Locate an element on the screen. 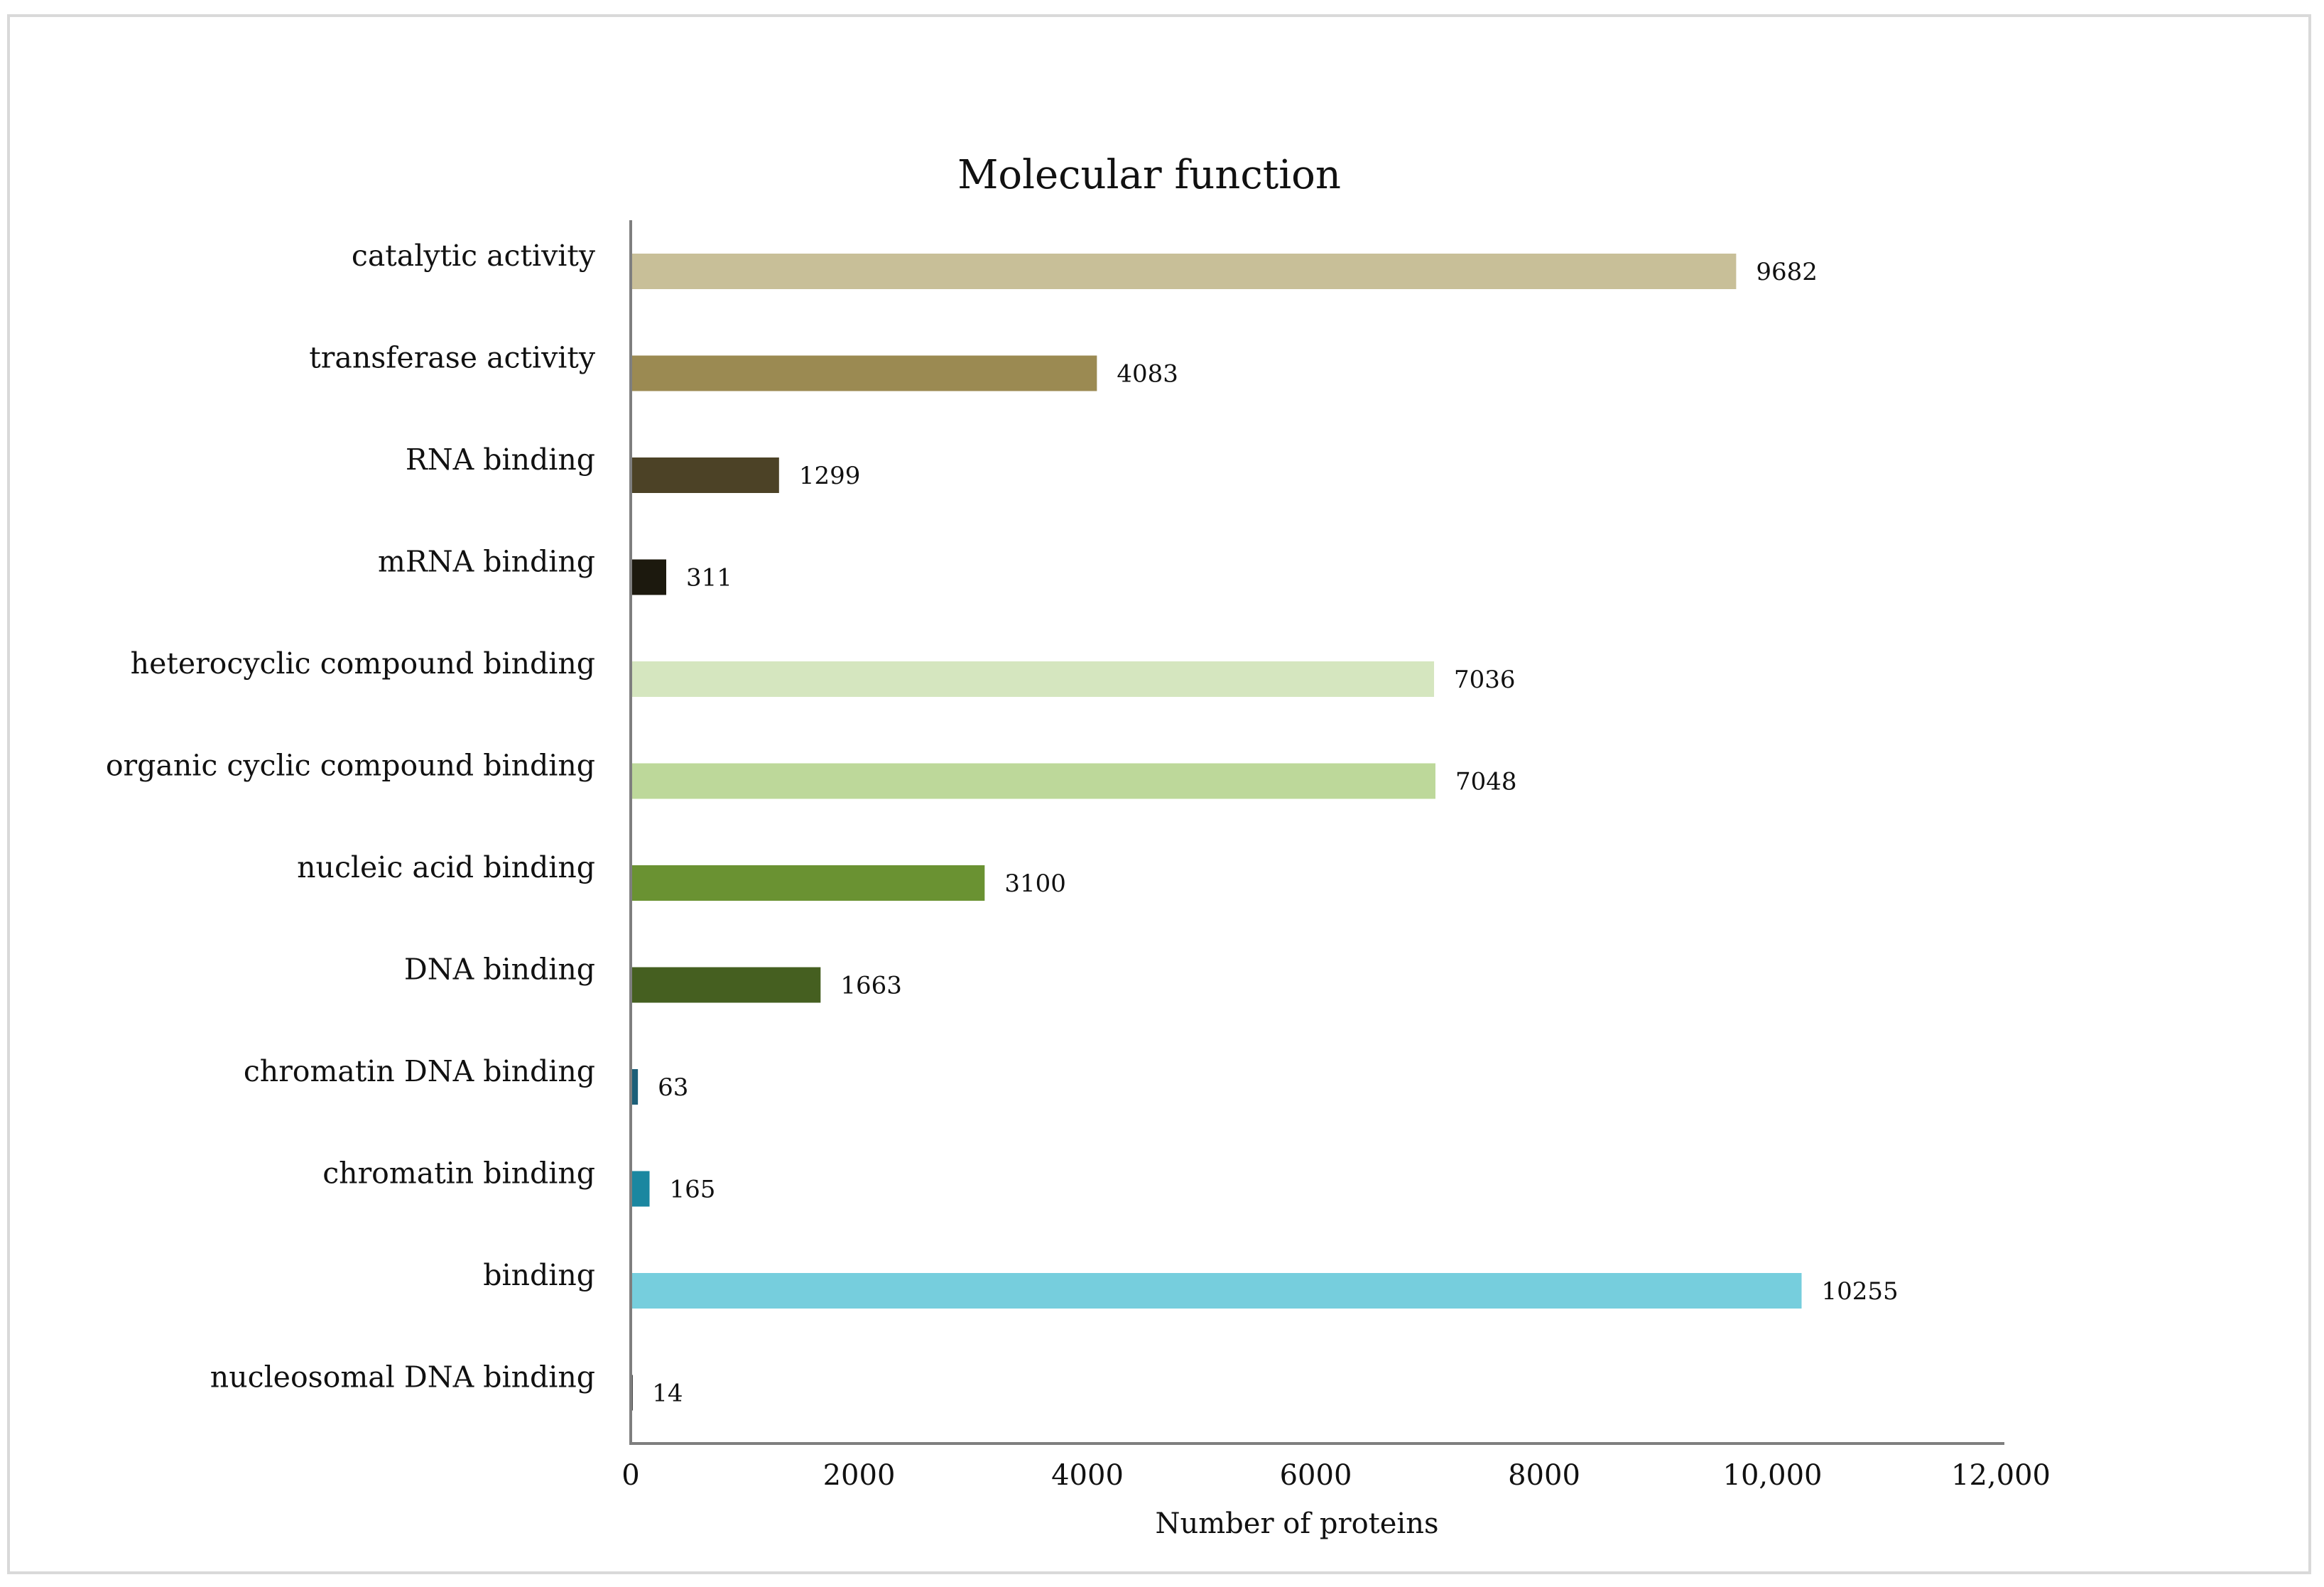 The height and width of the screenshot is (1587, 2324). x-axis-label: Number of proteins is located at coordinates (1296, 1523).